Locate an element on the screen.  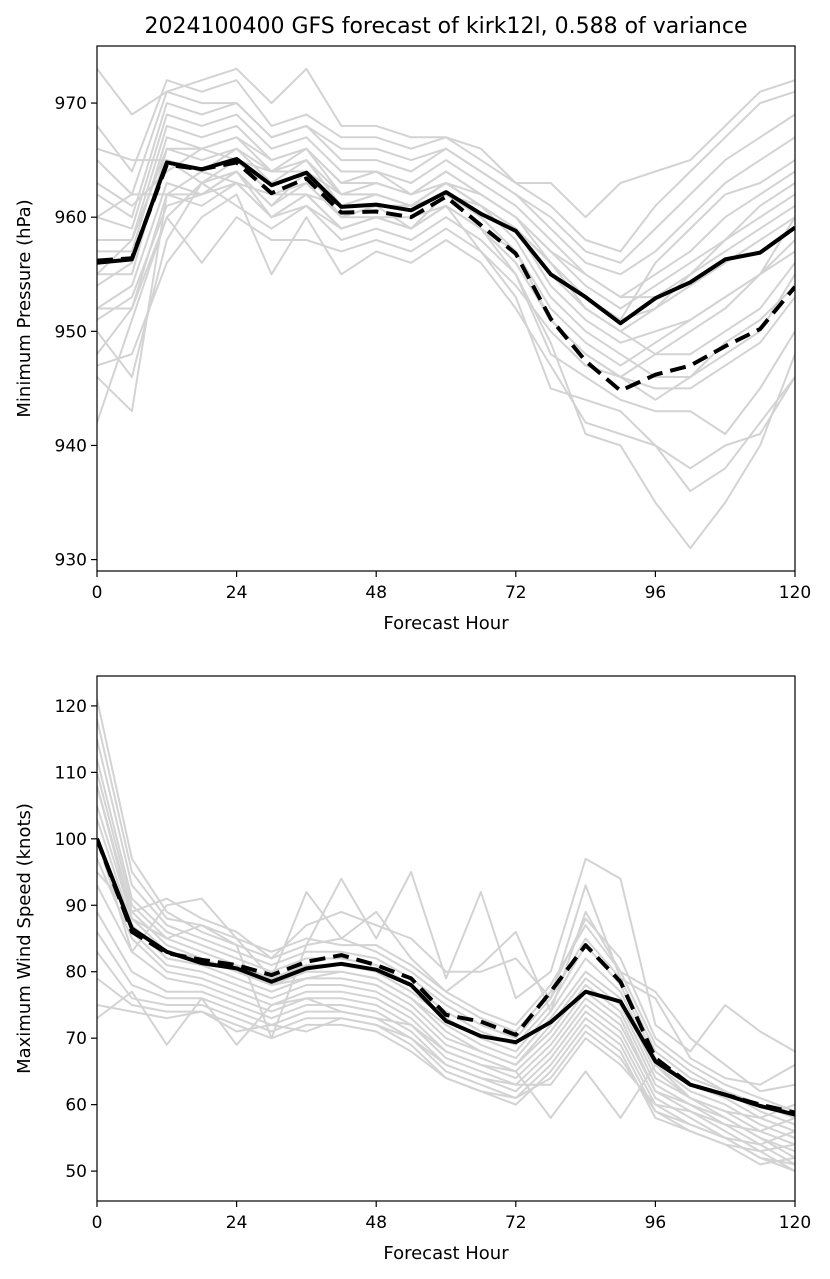
wind-y-tick-label: 110 is located at coordinates (71, 773).